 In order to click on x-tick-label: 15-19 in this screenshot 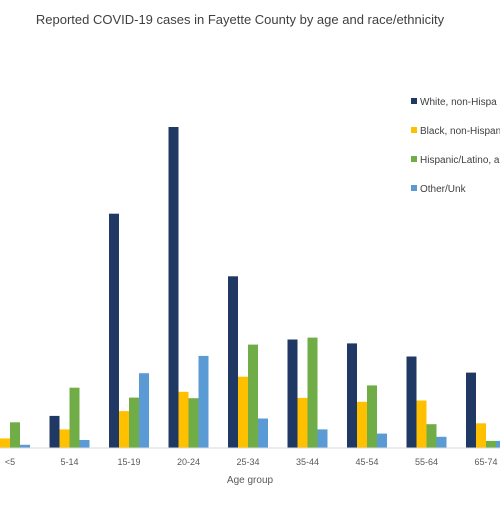, I will do `click(128, 462)`.